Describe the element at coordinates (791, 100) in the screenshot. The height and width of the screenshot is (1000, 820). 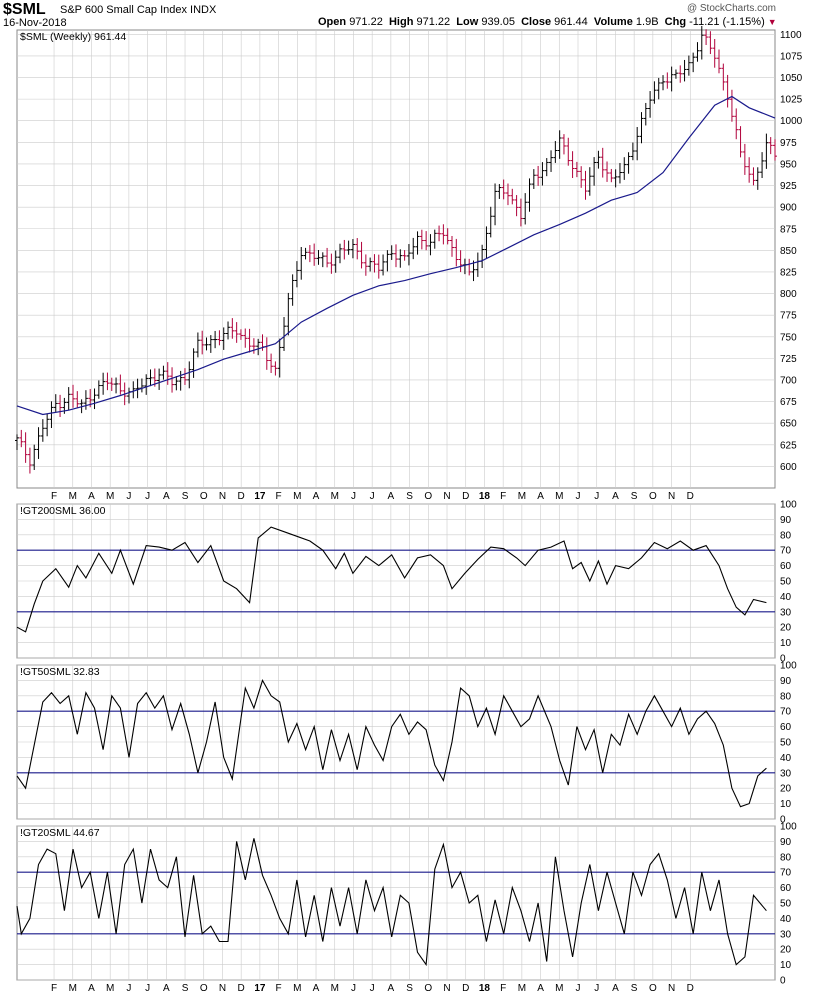
I see `y-tick-label: 1025` at that location.